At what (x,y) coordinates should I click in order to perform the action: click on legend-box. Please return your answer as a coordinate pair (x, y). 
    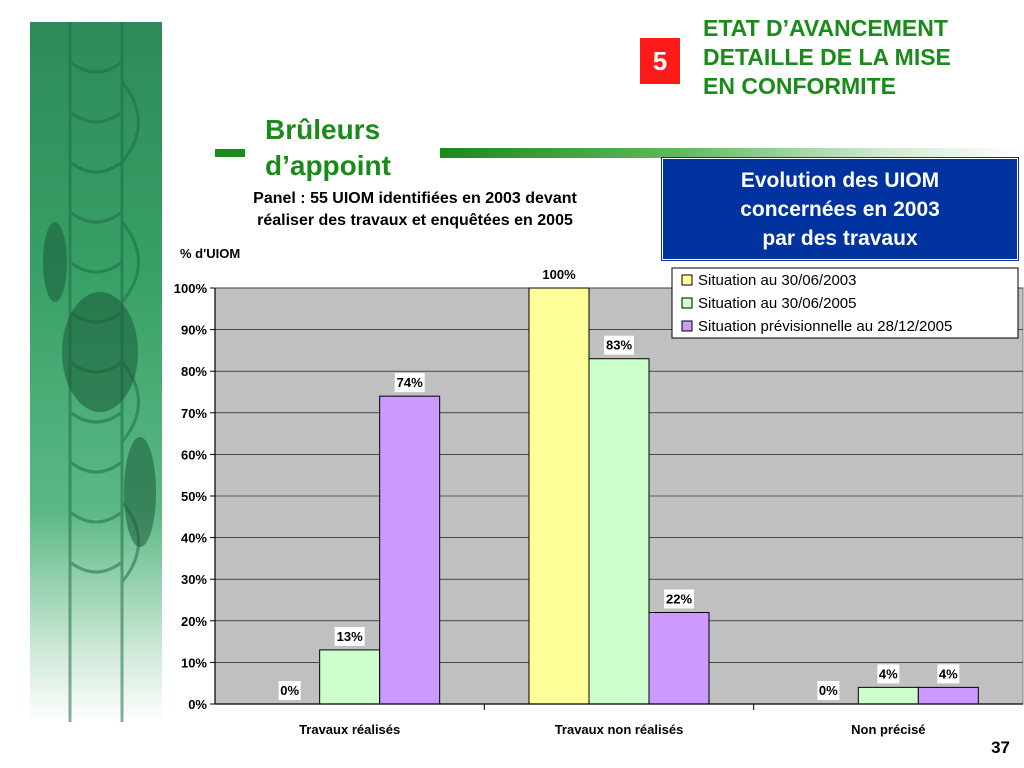
    Looking at the image, I should click on (845, 303).